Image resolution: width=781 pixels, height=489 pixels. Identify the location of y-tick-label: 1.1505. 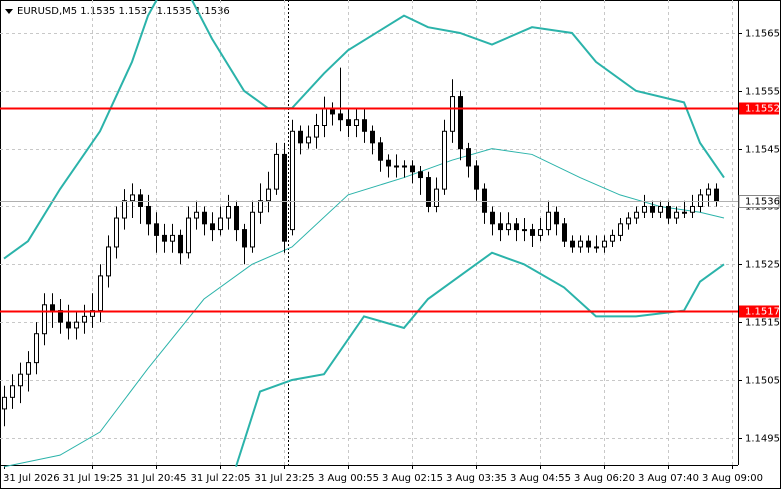
(762, 381).